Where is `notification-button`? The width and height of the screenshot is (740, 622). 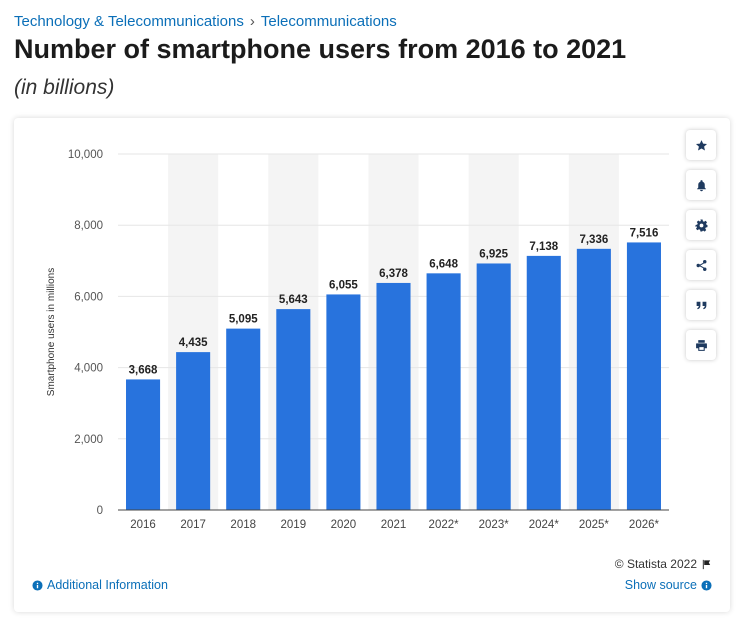 notification-button is located at coordinates (701, 185).